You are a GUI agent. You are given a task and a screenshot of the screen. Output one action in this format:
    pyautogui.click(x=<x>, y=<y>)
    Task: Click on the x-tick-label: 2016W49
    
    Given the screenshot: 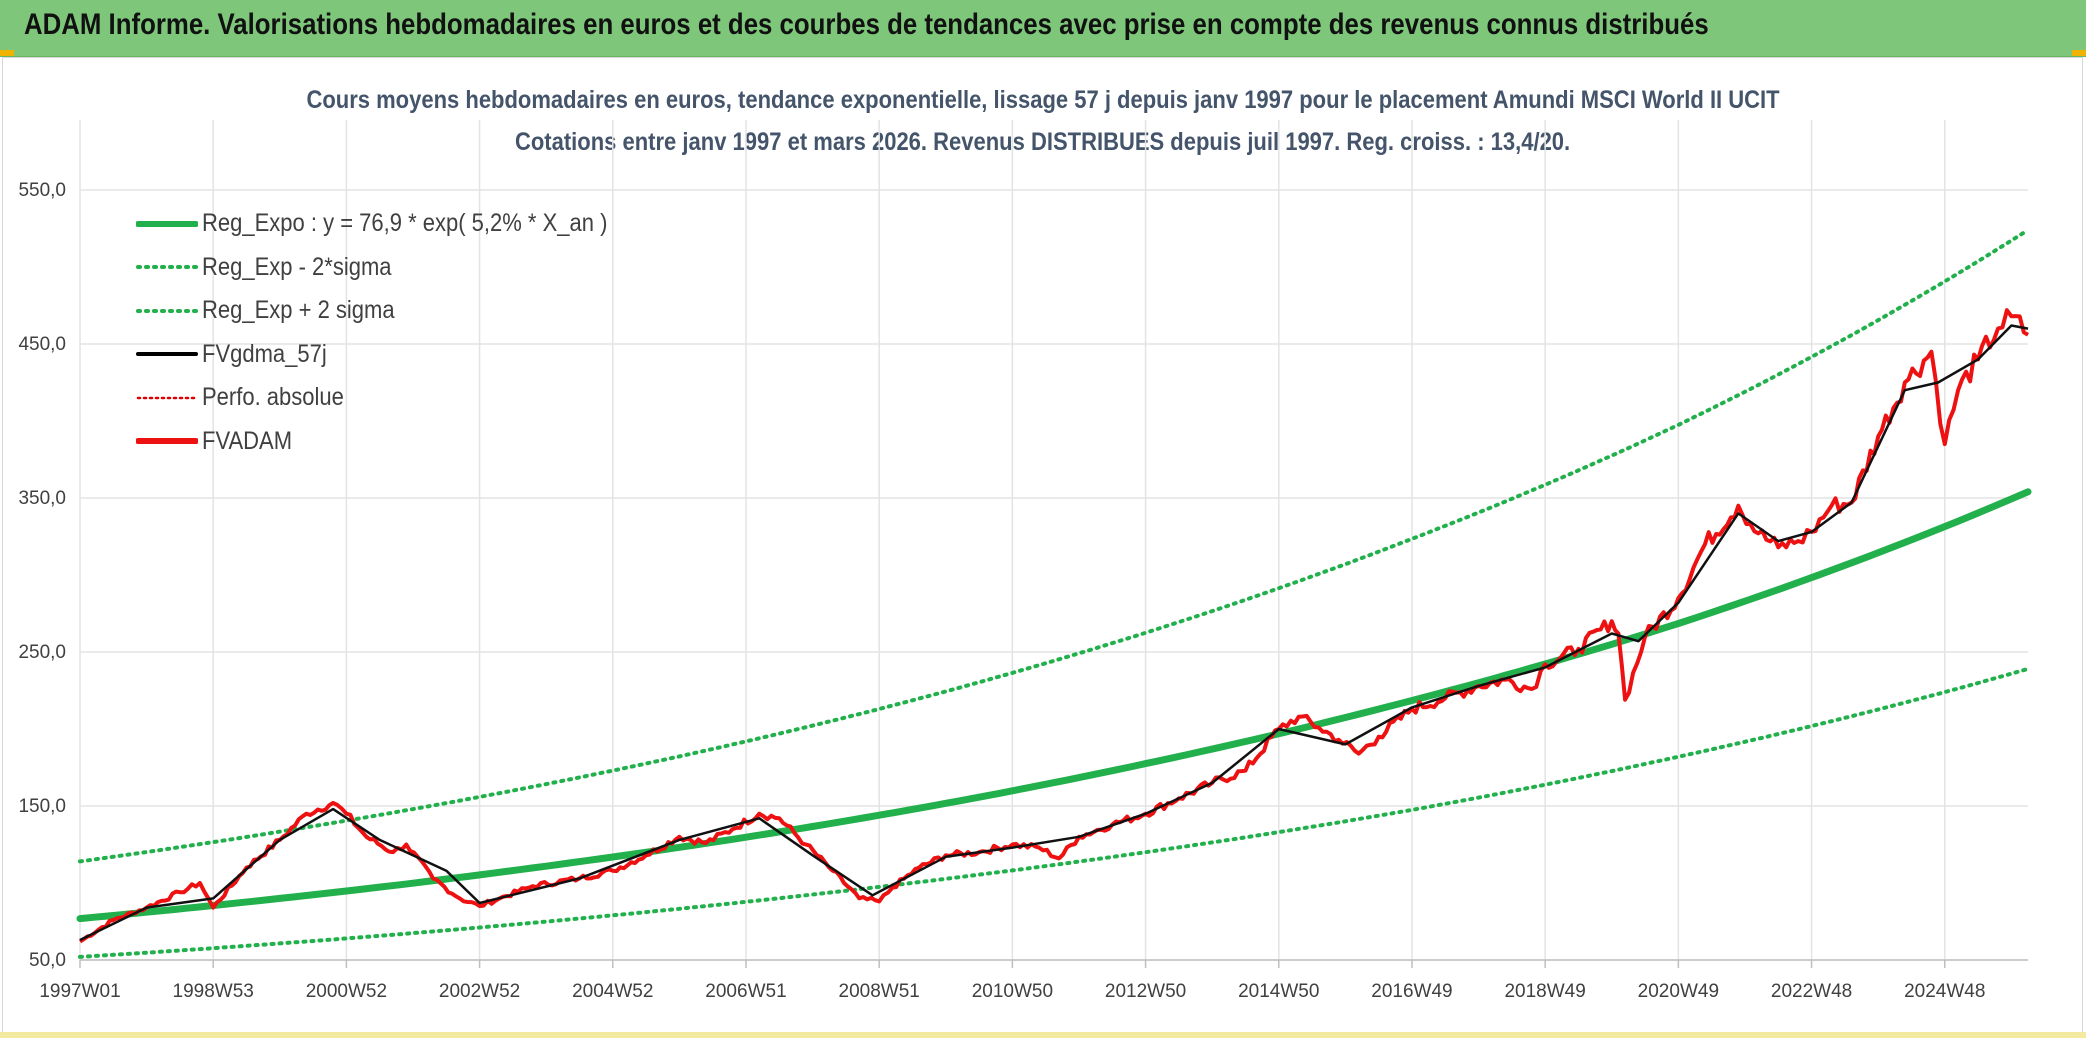 What is the action you would take?
    pyautogui.click(x=1411, y=991)
    